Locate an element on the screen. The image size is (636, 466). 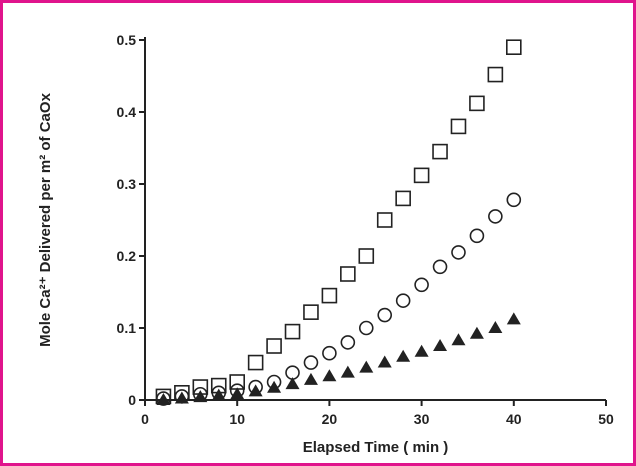
x-tick-label: 30 is located at coordinates (422, 419).